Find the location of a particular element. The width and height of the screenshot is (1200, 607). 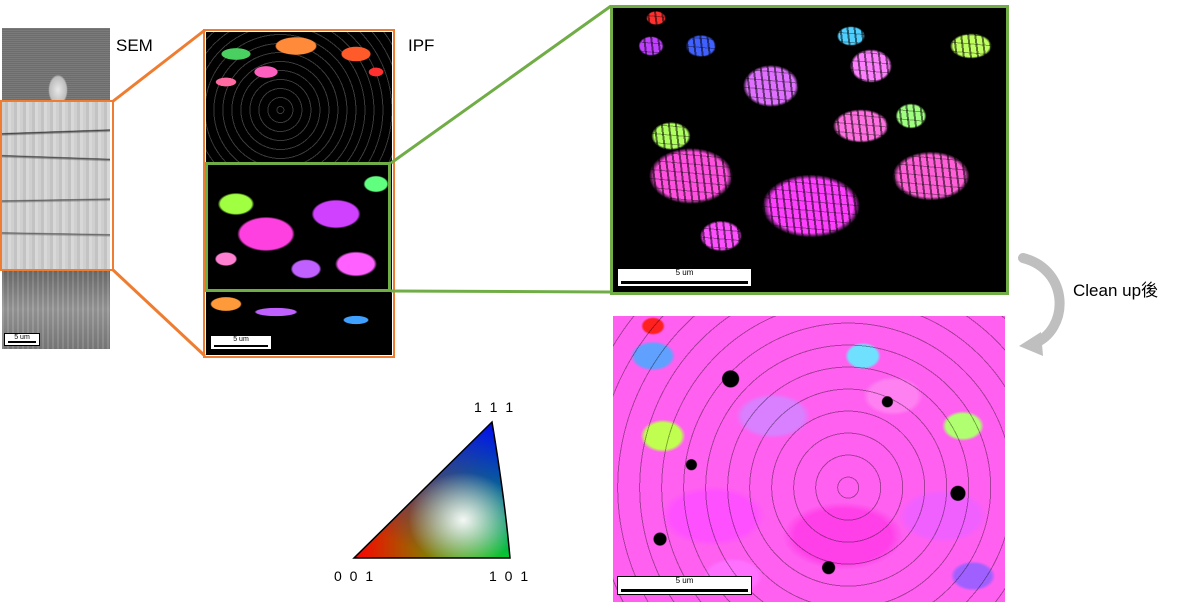

ipf-raw-scale-bar: 5 um is located at coordinates (684, 277).